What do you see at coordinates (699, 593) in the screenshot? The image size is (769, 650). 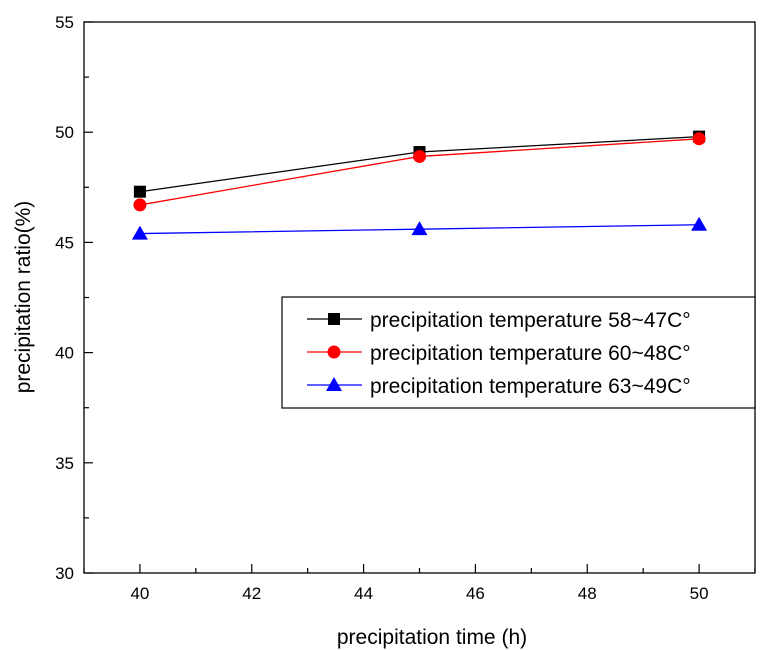 I see `x-tick-label: 50` at bounding box center [699, 593].